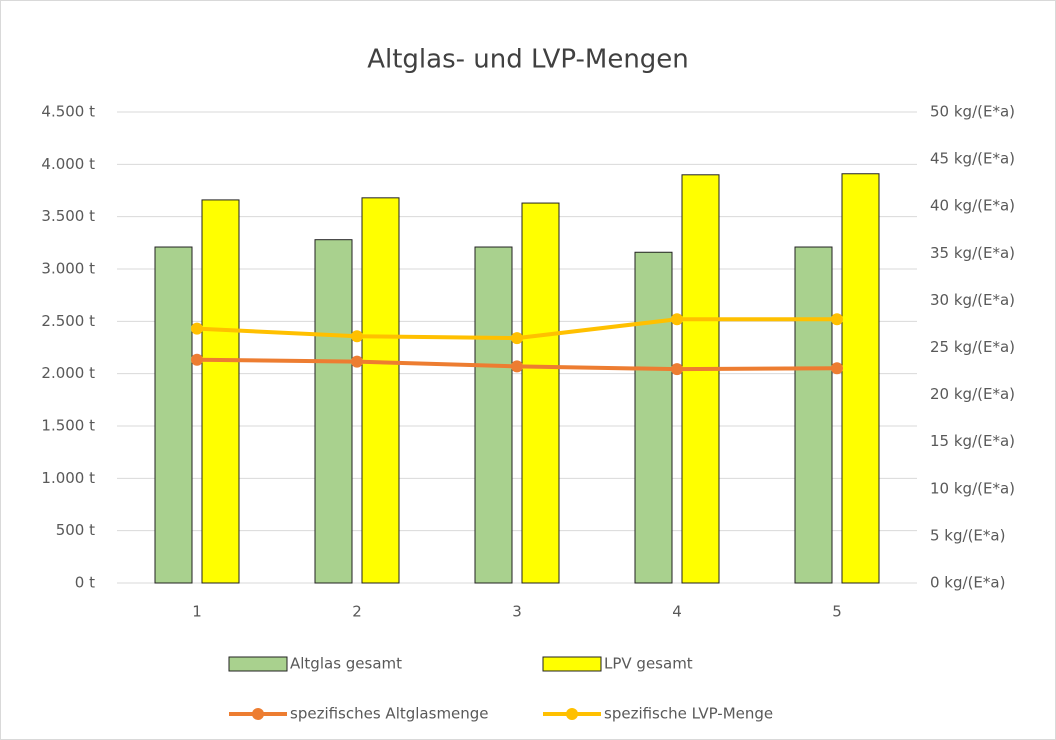  I want to click on y-tick-label: 3.500 t, so click(68, 216).